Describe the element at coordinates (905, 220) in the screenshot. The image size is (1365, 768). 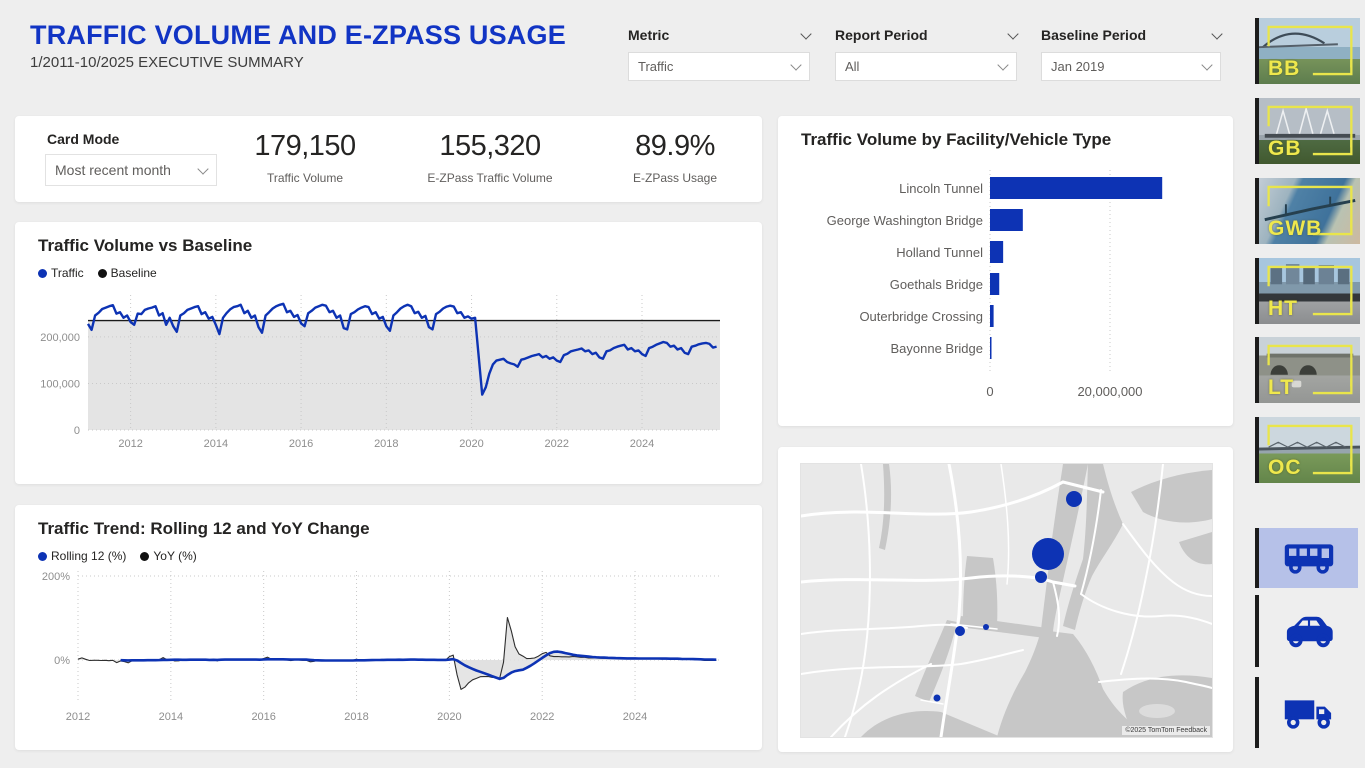
I see `svg-text: George Washington Bridge` at that location.